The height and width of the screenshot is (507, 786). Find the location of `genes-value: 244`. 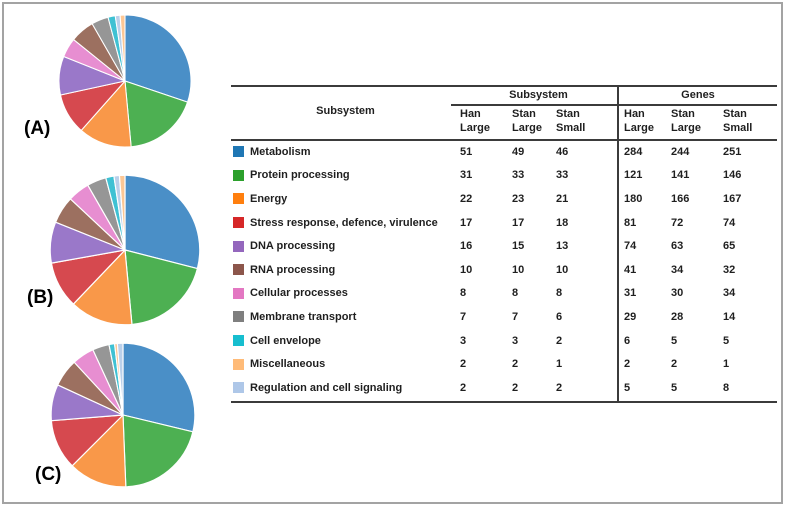

genes-value: 244 is located at coordinates (680, 151).